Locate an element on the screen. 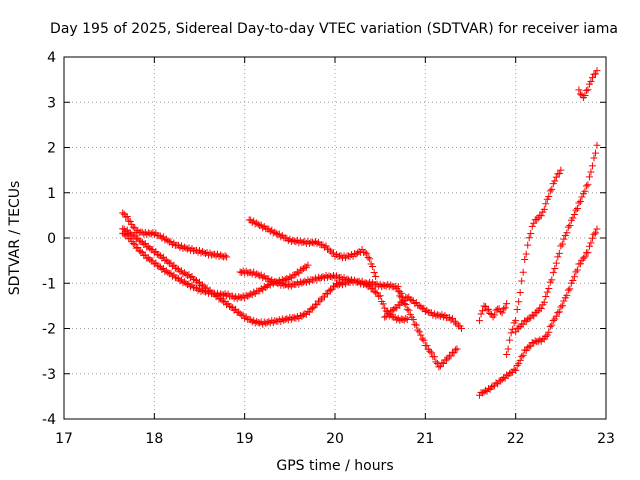 Image resolution: width=640 pixels, height=480 pixels. y-tick-label: 3 is located at coordinates (51, 103).